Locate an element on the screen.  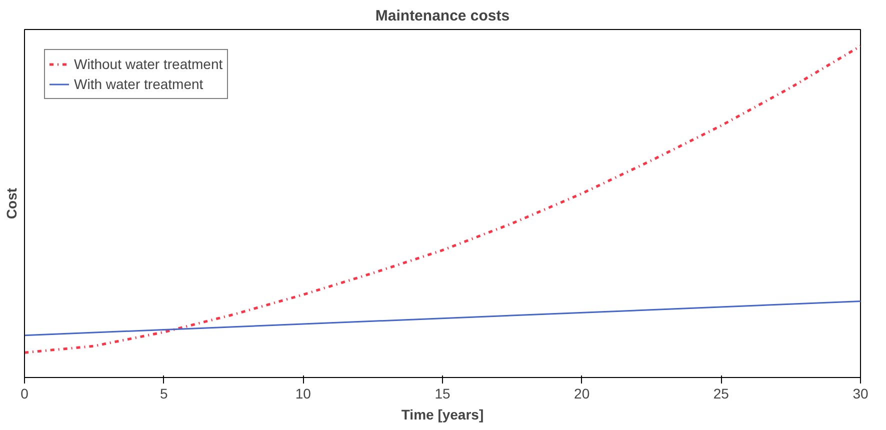
x-tick-label: 0 is located at coordinates (24, 394).